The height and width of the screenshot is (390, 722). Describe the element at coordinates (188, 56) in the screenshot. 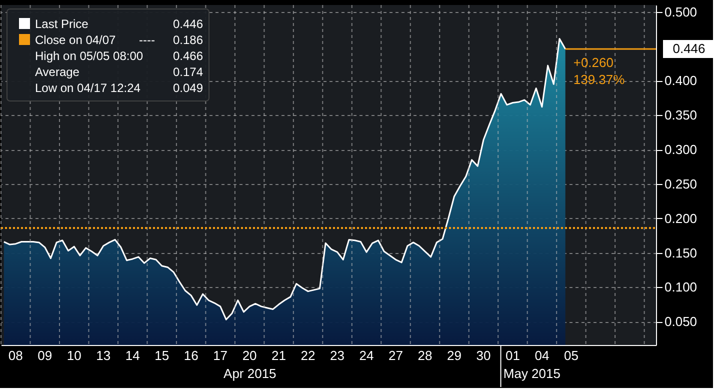

I see `annotation: 0.466` at that location.